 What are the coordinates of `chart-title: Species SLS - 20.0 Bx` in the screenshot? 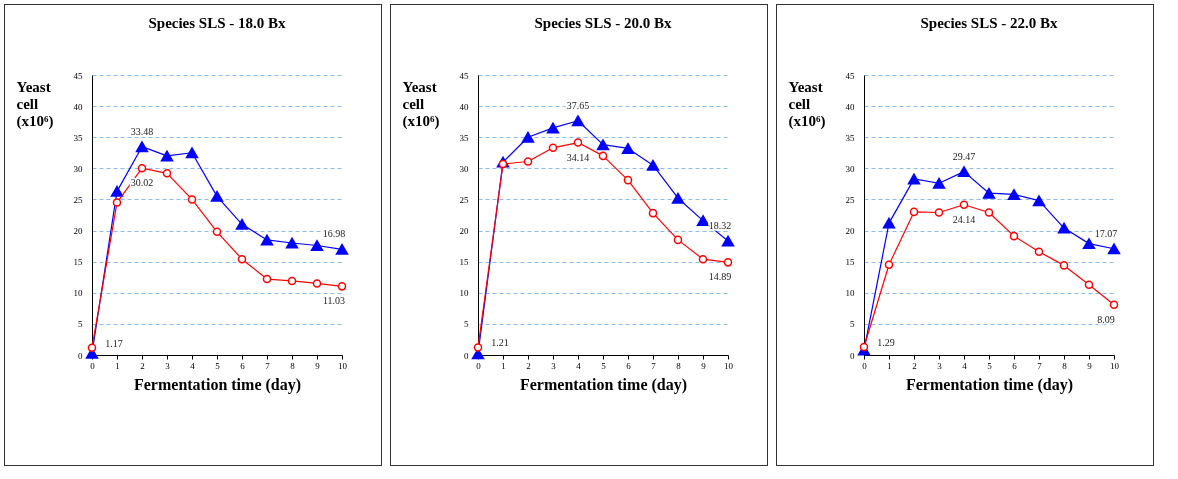 It's located at (603, 23).